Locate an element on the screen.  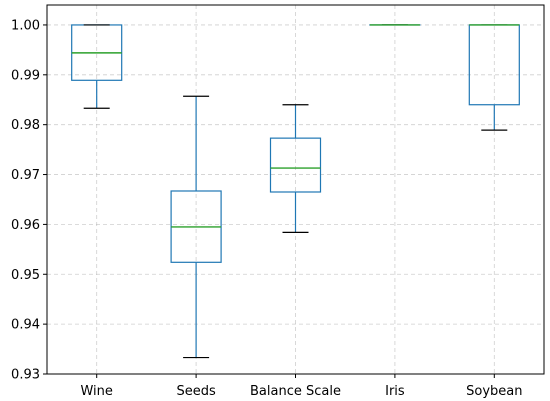
y-tick-label: 1.00 is located at coordinates (25, 25).